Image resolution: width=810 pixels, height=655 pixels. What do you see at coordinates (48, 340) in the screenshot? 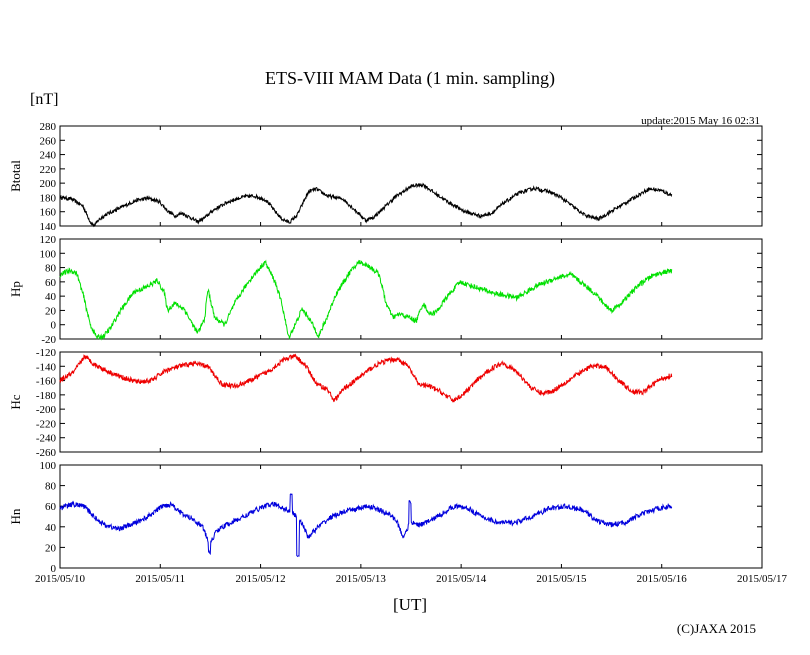
I see `y-tick-label: -20` at bounding box center [48, 340].